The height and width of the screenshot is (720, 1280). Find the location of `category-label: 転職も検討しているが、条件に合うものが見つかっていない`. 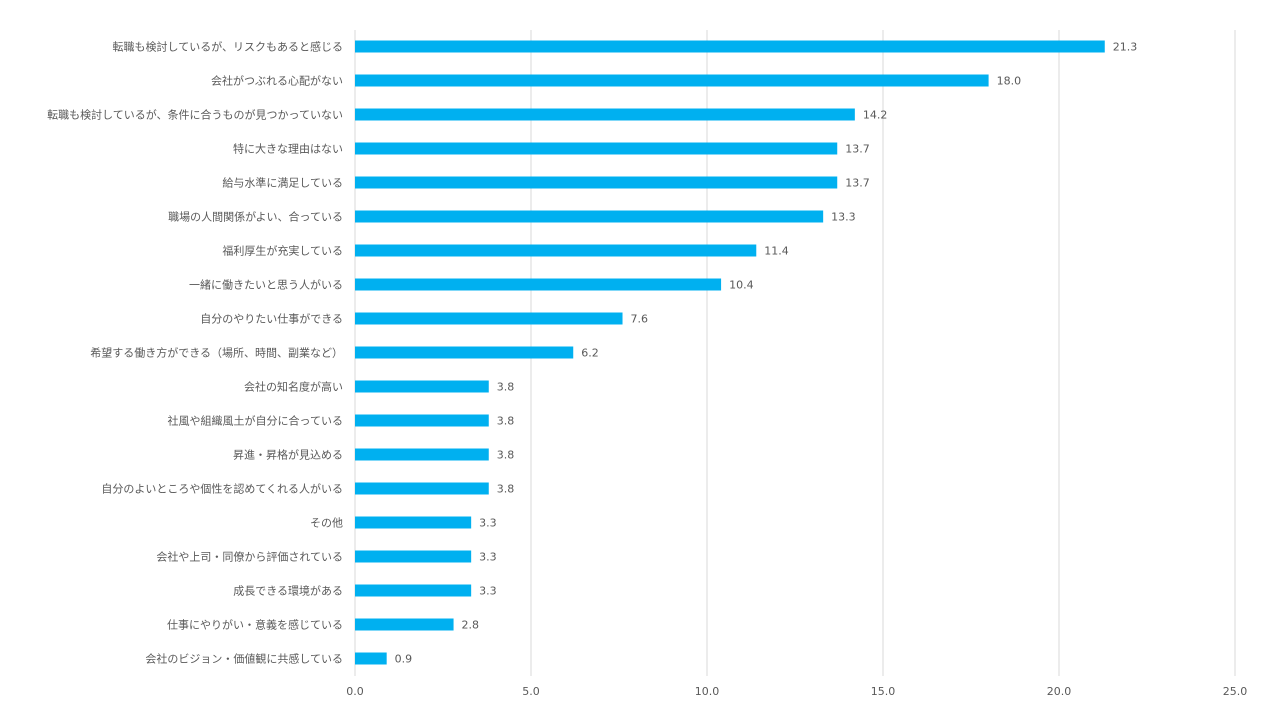

category-label: 転職も検討しているが、条件に合うものが見つかっていない is located at coordinates (195, 115).